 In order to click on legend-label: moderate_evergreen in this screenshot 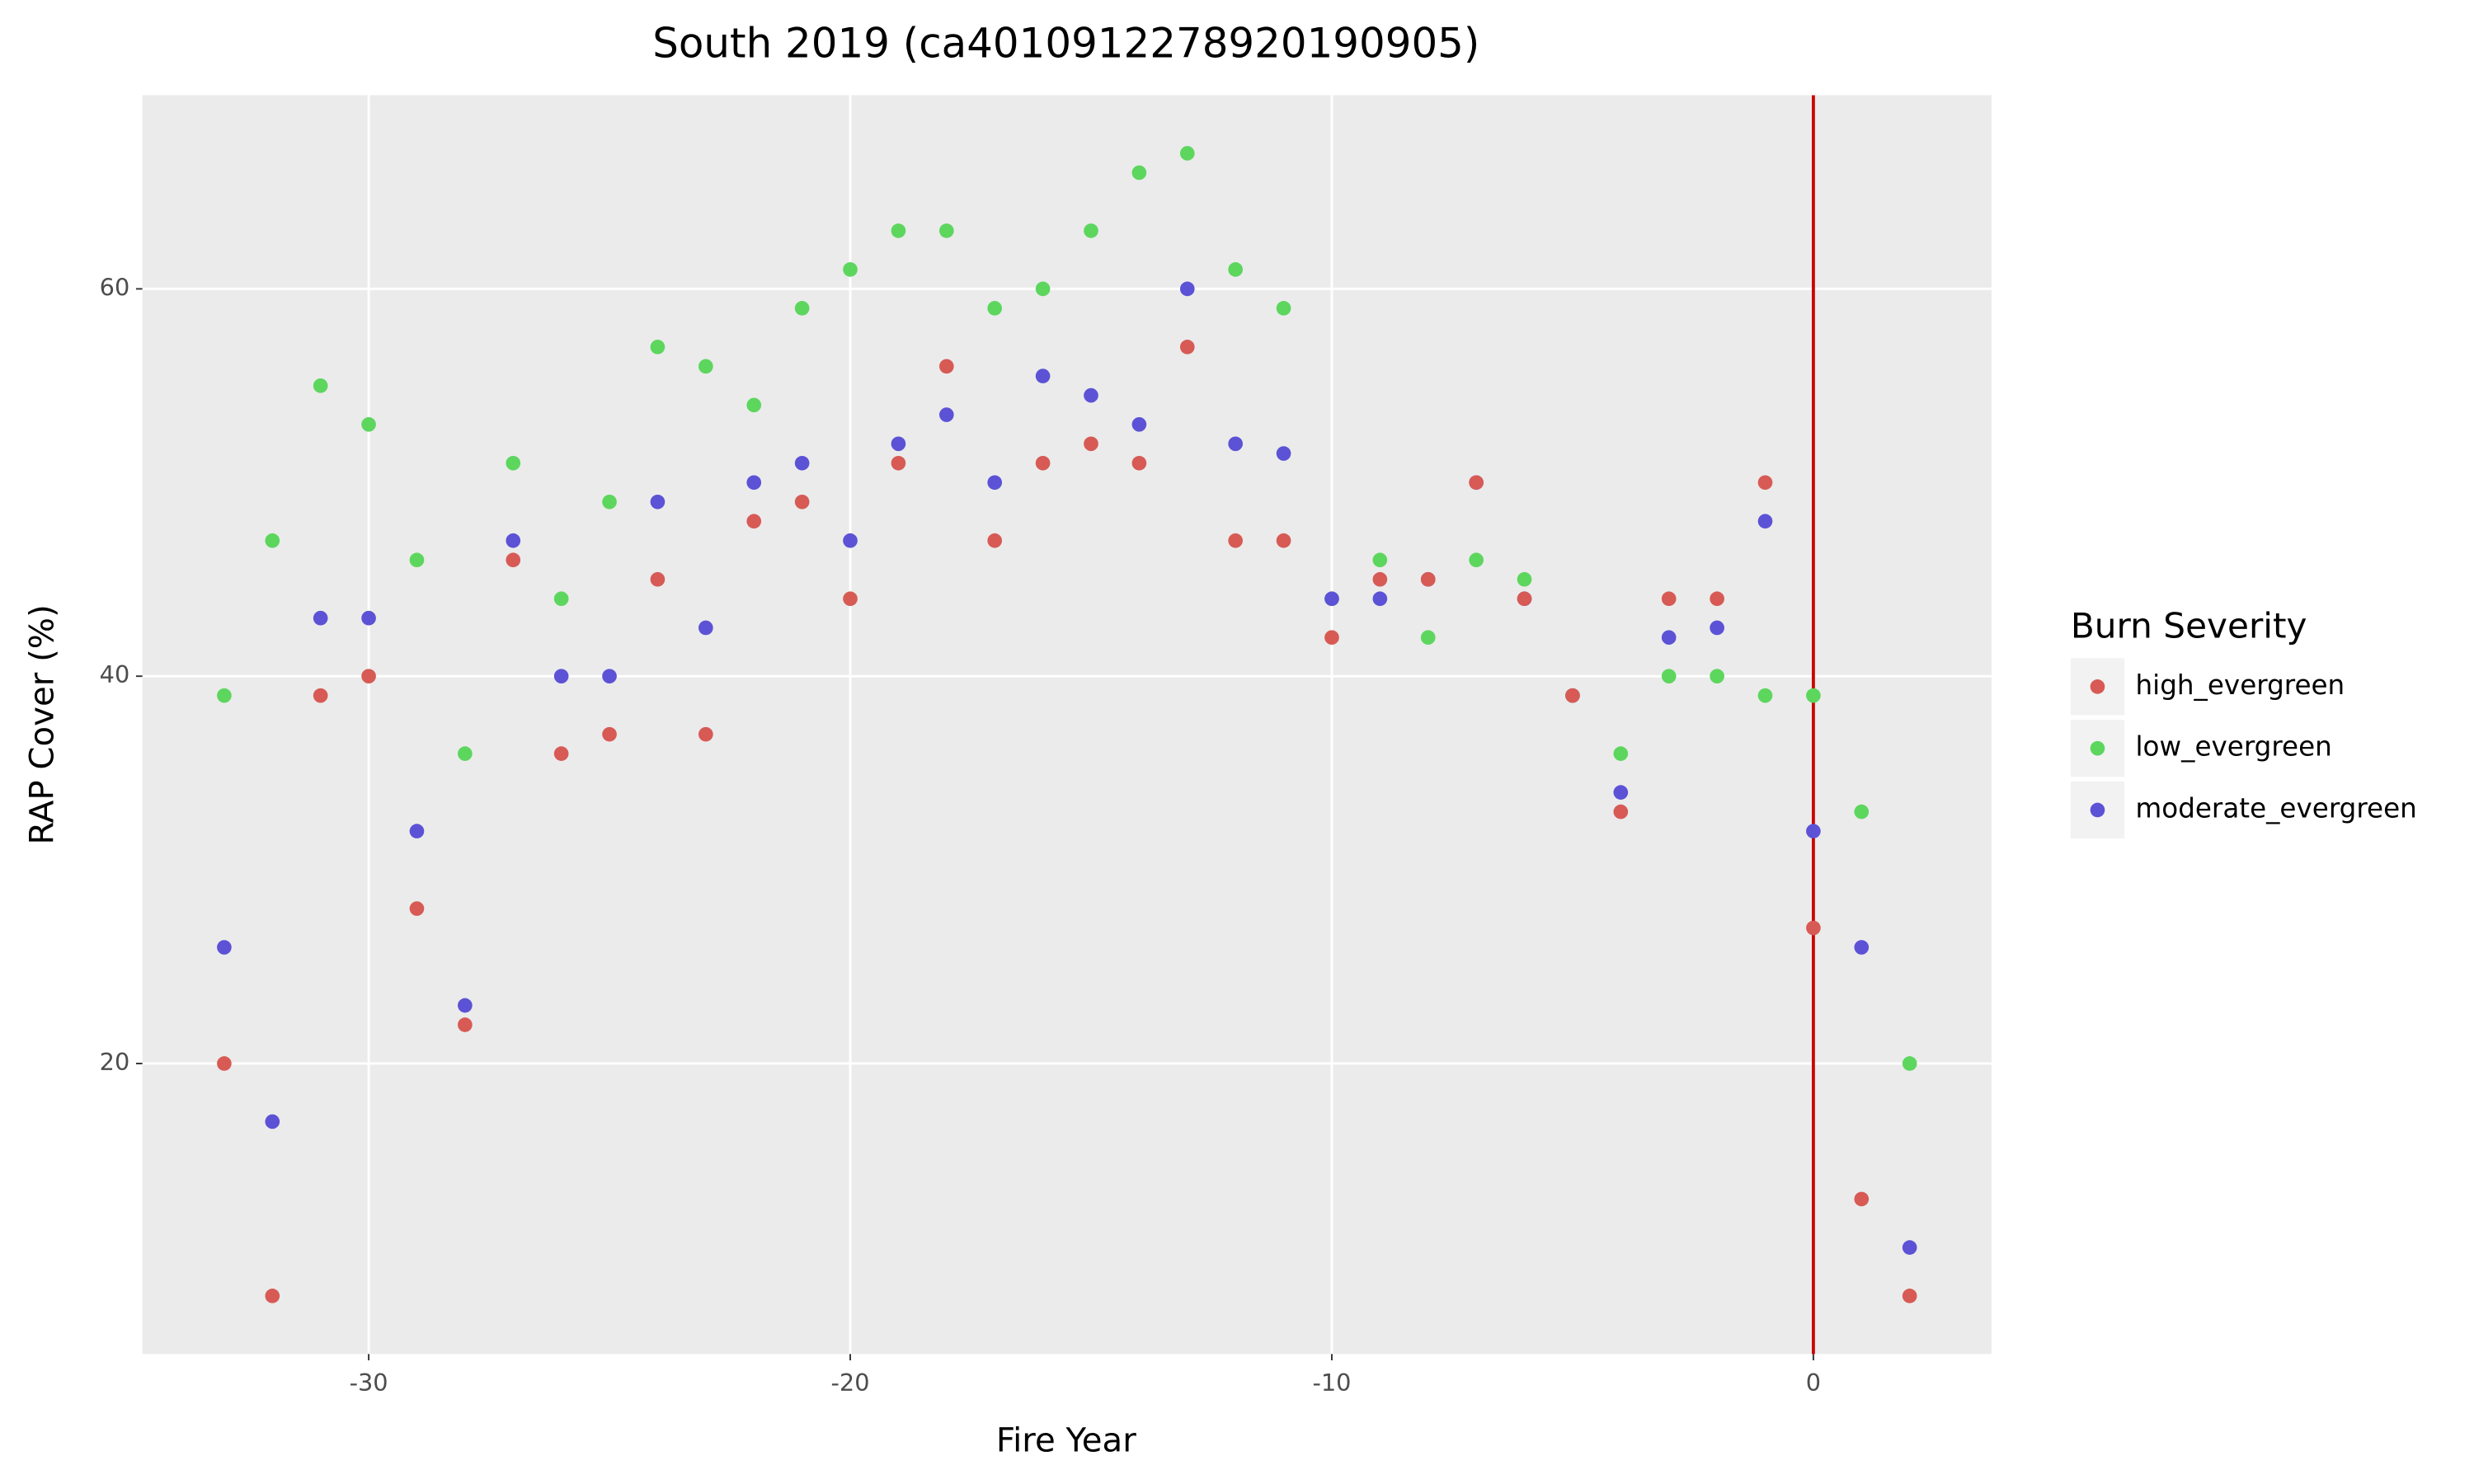, I will do `click(2276, 808)`.